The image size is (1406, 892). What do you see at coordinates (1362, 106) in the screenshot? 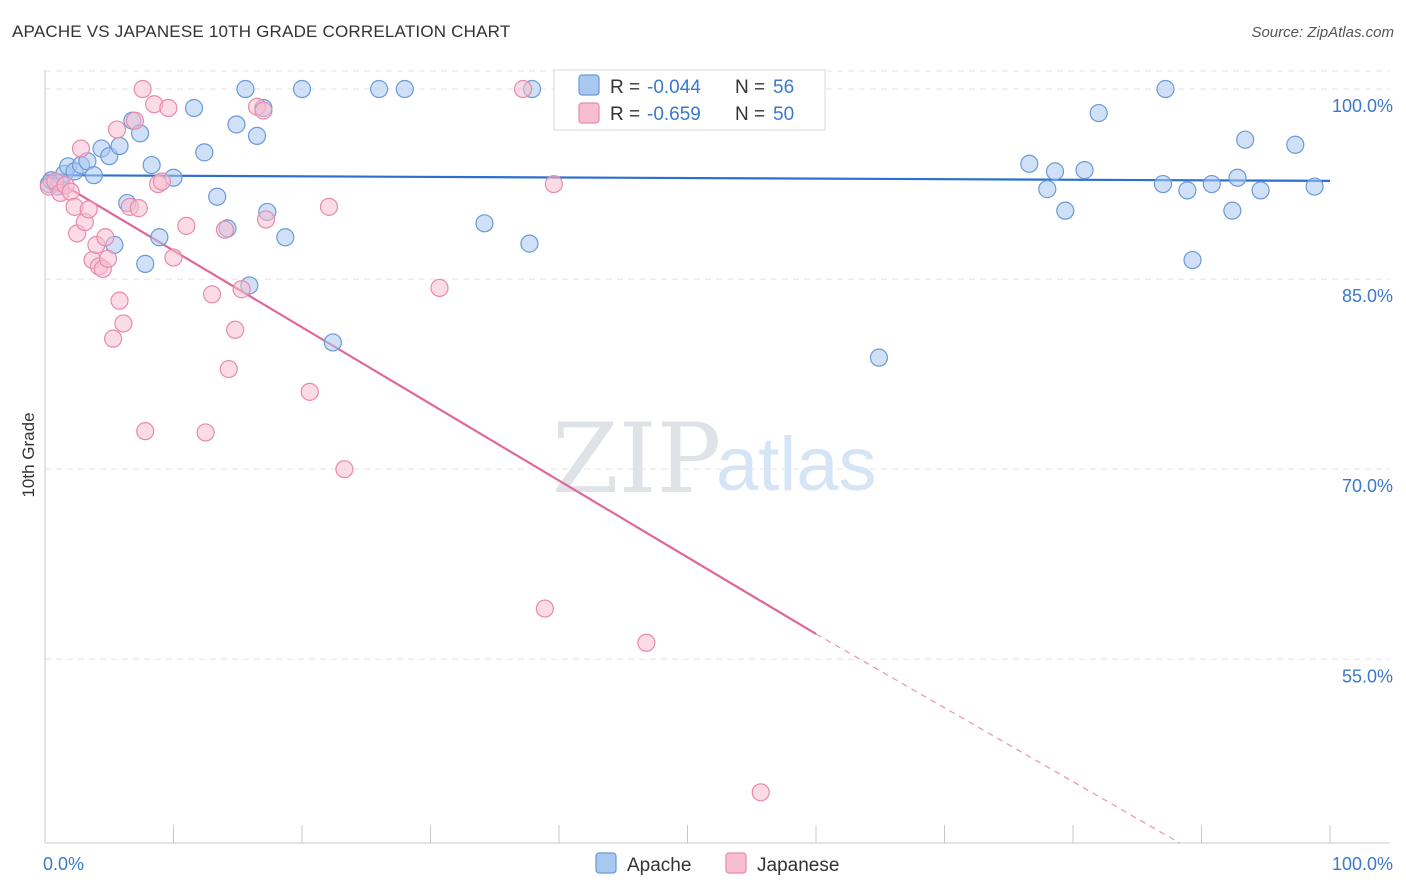
I see `y-tick-label: 100.0%` at bounding box center [1362, 106].